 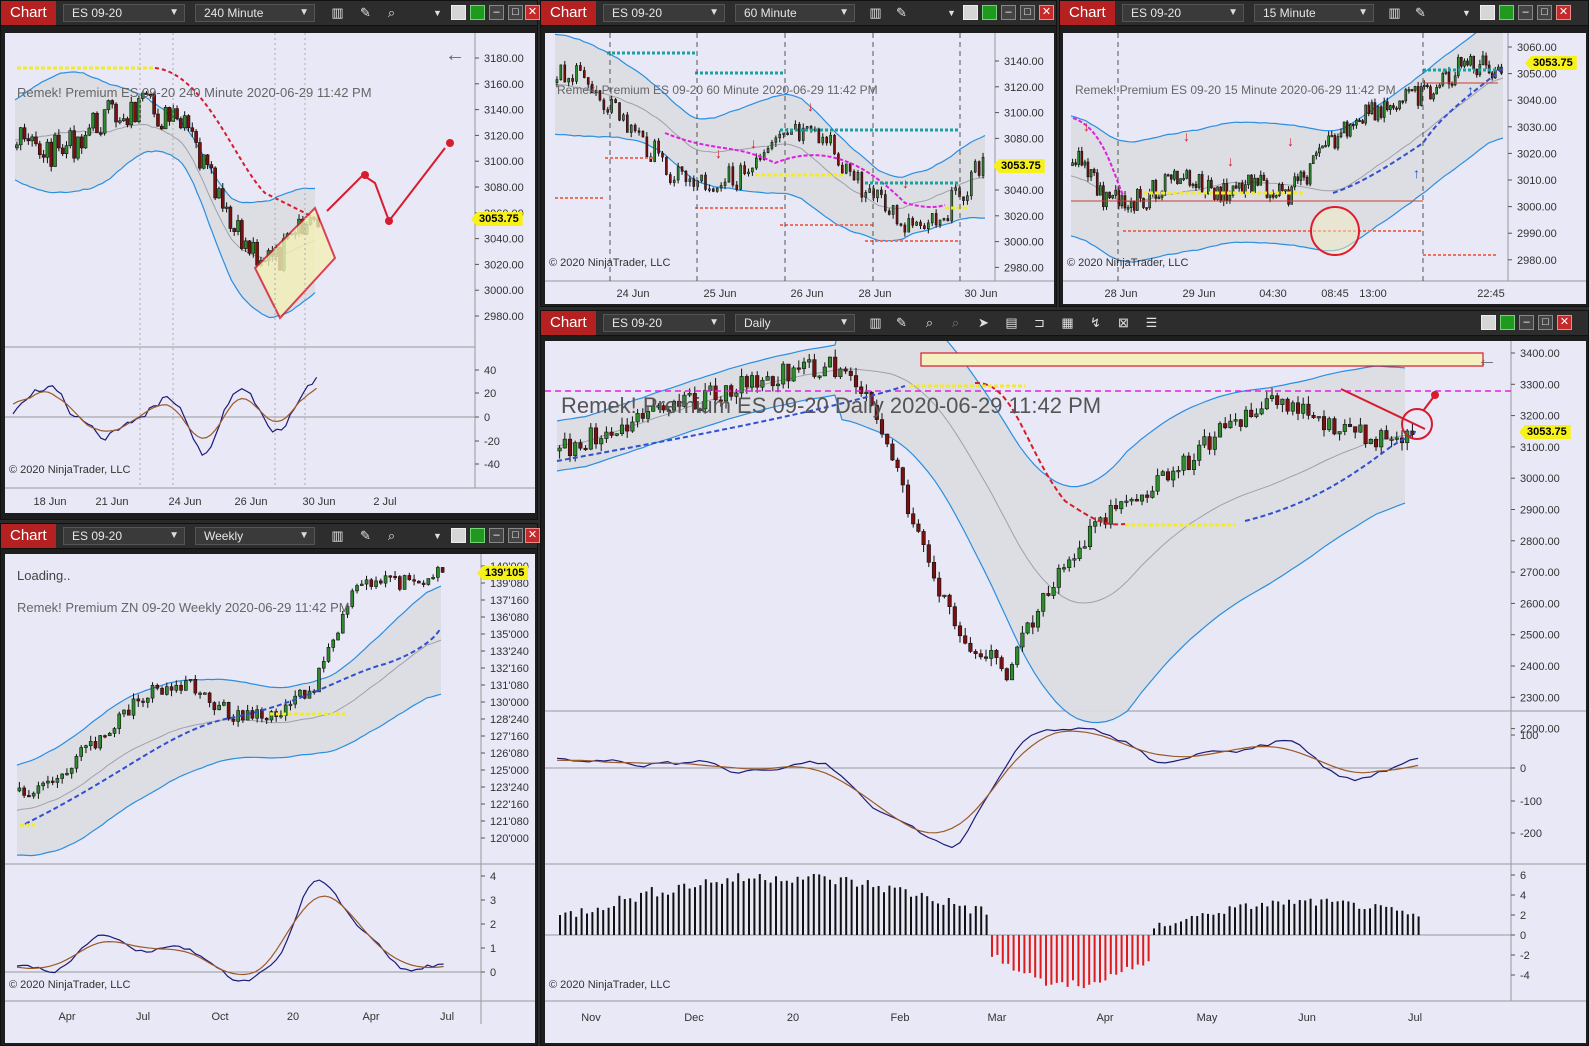 What do you see at coordinates (929, 322) in the screenshot?
I see `zoom-in-icon: ⌕` at bounding box center [929, 322].